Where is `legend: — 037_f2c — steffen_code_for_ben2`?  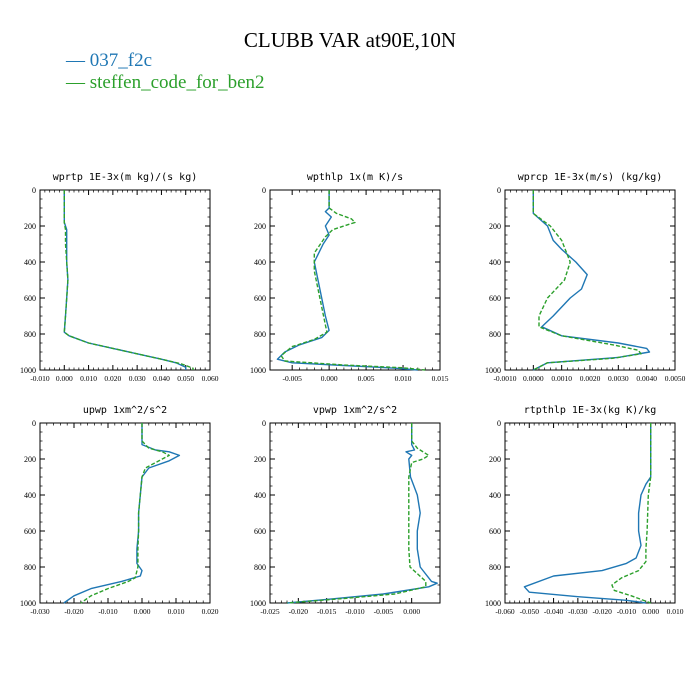 legend: — 037_f2c — steffen_code_for_ben2 is located at coordinates (165, 72).